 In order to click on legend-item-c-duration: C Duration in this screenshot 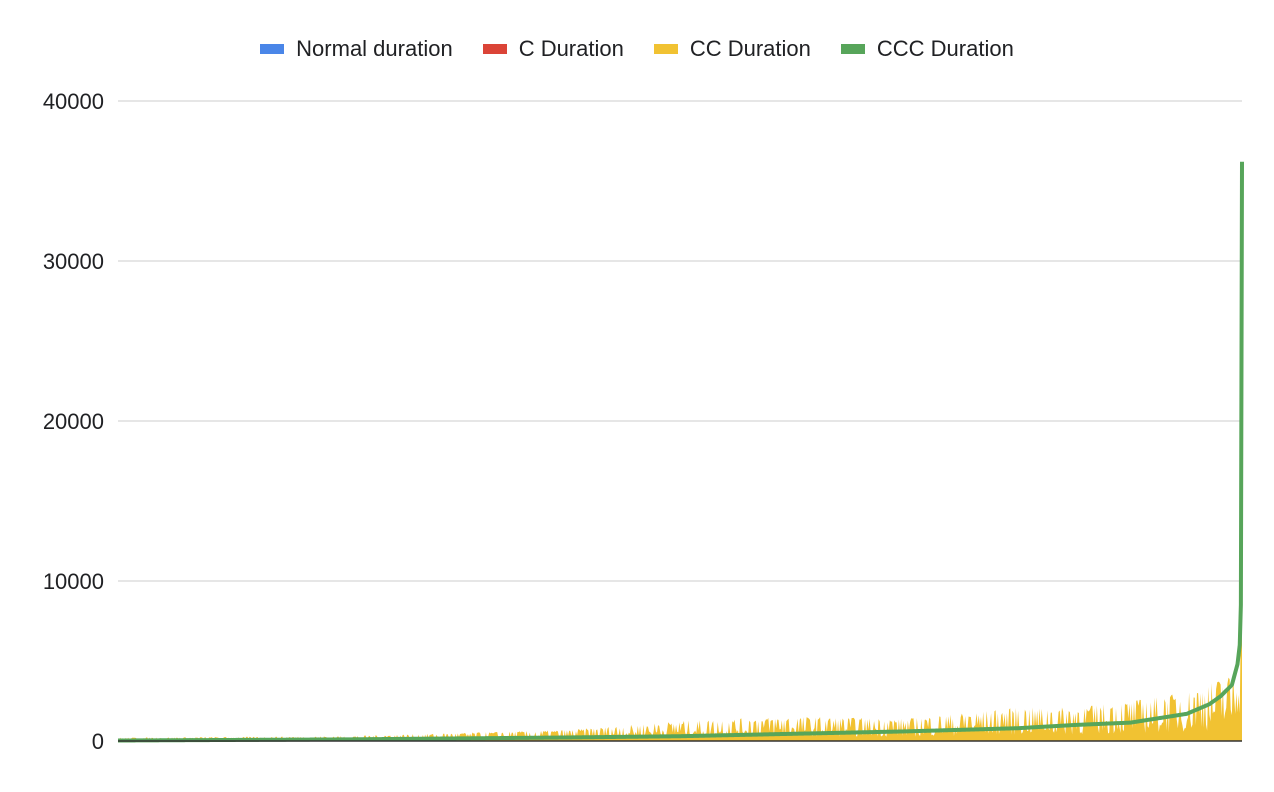, I will do `click(553, 49)`.